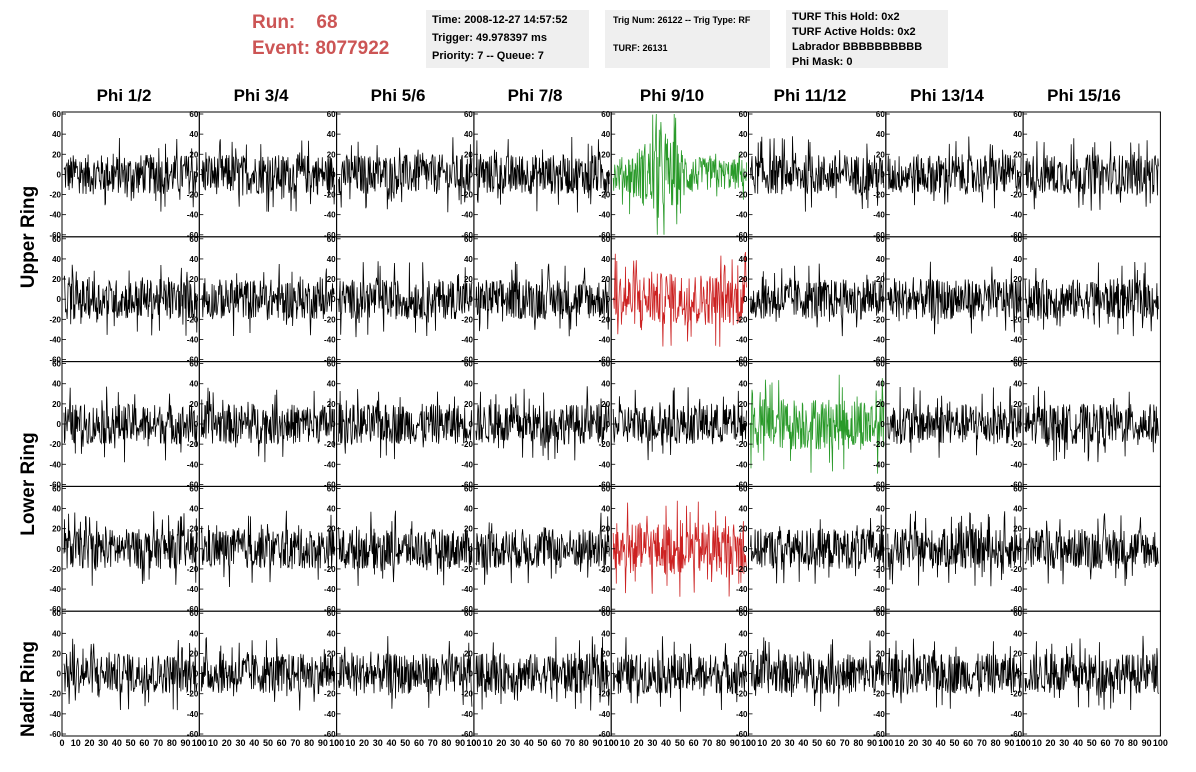 The width and height of the screenshot is (1196, 772). Describe the element at coordinates (811, 549) in the screenshot. I see `waveform-panel-r3-c5: 60 40 20 0 -20 -40 -60` at that location.